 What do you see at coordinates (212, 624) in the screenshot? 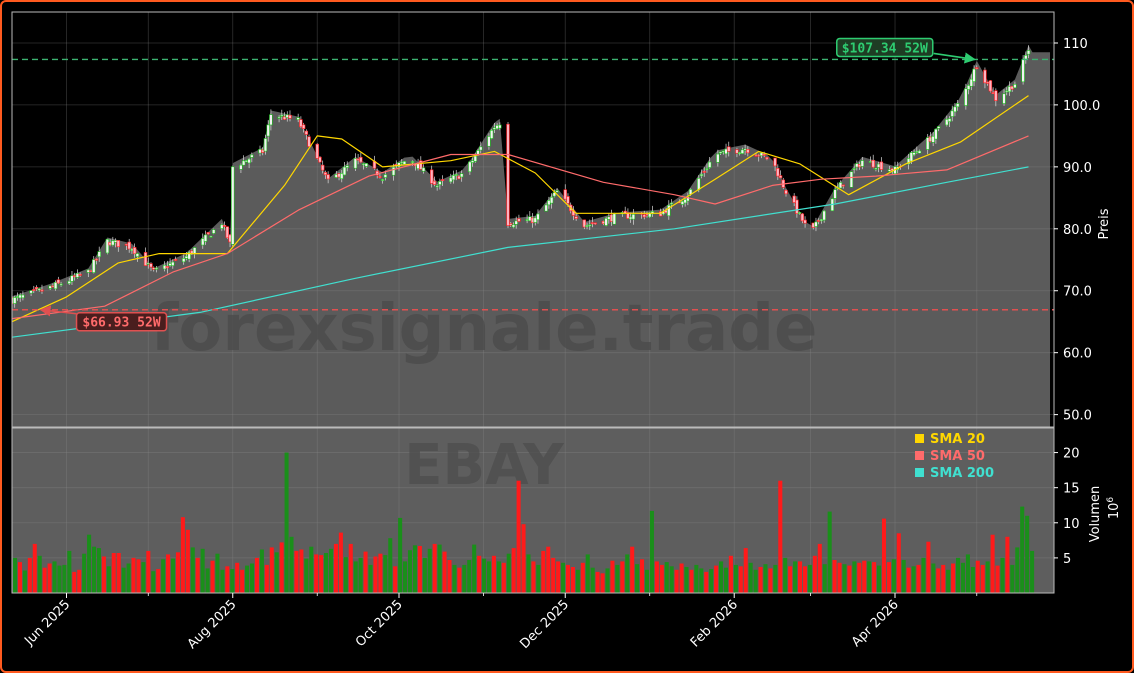
I see `x-tick-label: Aug 2025` at bounding box center [212, 624].